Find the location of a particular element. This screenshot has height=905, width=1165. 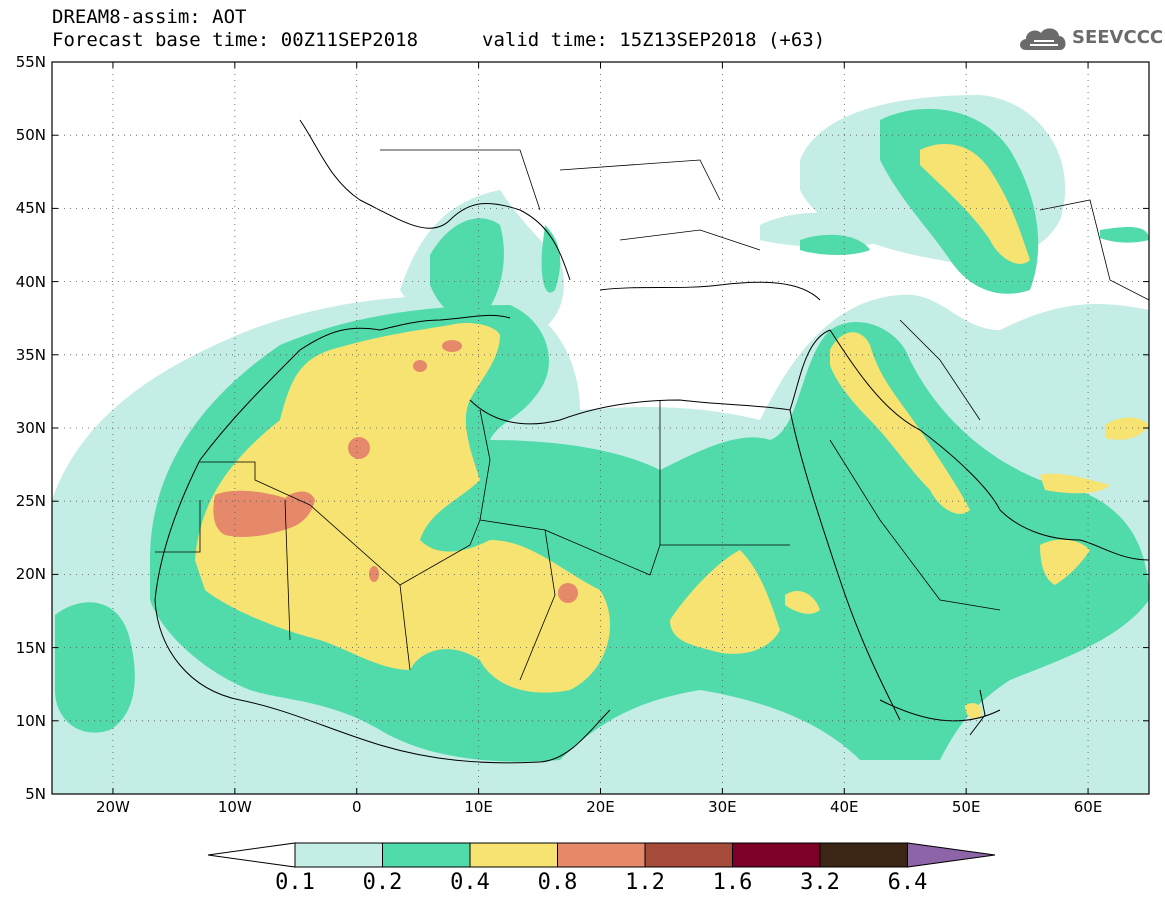

x-tick-label: 10W is located at coordinates (234, 807).